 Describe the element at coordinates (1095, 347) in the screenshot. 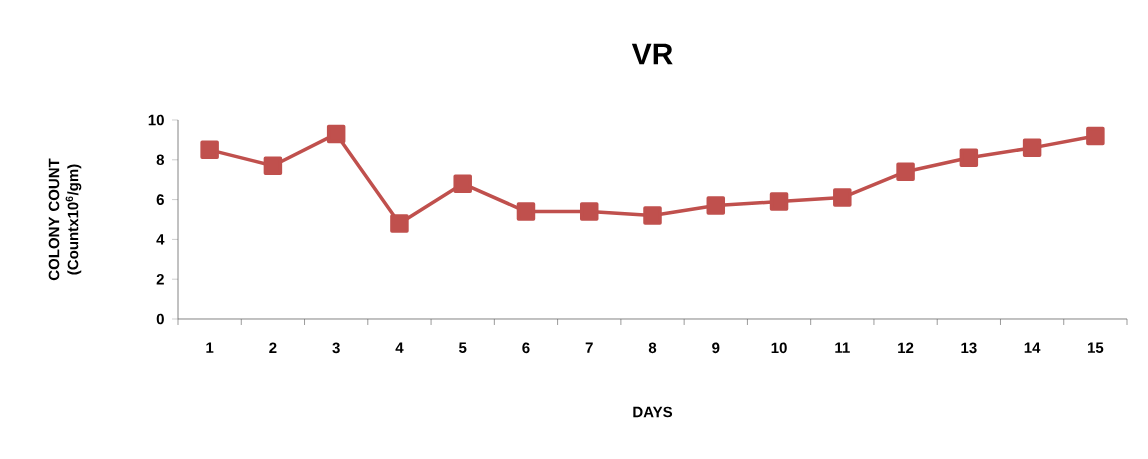

I see `x-tick-label: 15` at that location.